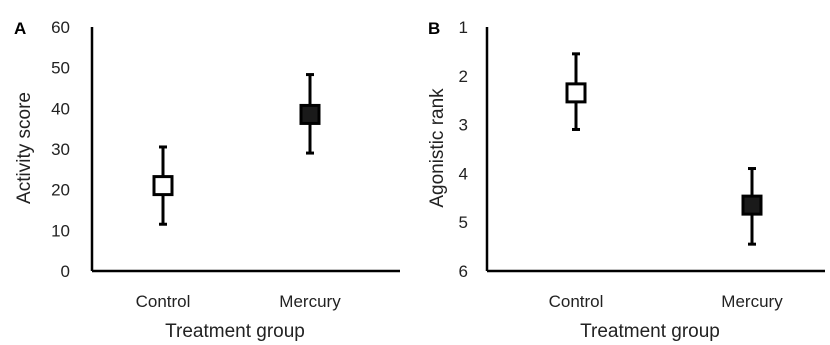  What do you see at coordinates (463, 125) in the screenshot?
I see `y-tick-label: 3` at bounding box center [463, 125].